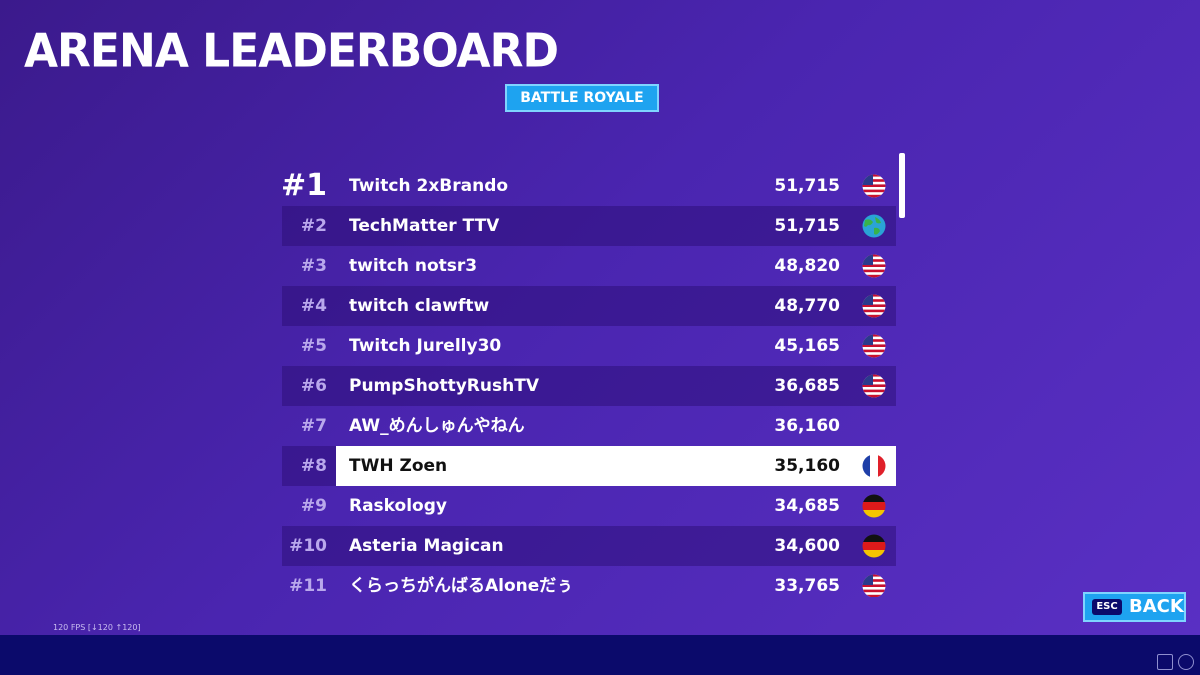  What do you see at coordinates (308, 586) in the screenshot?
I see `rank: #11` at bounding box center [308, 586].